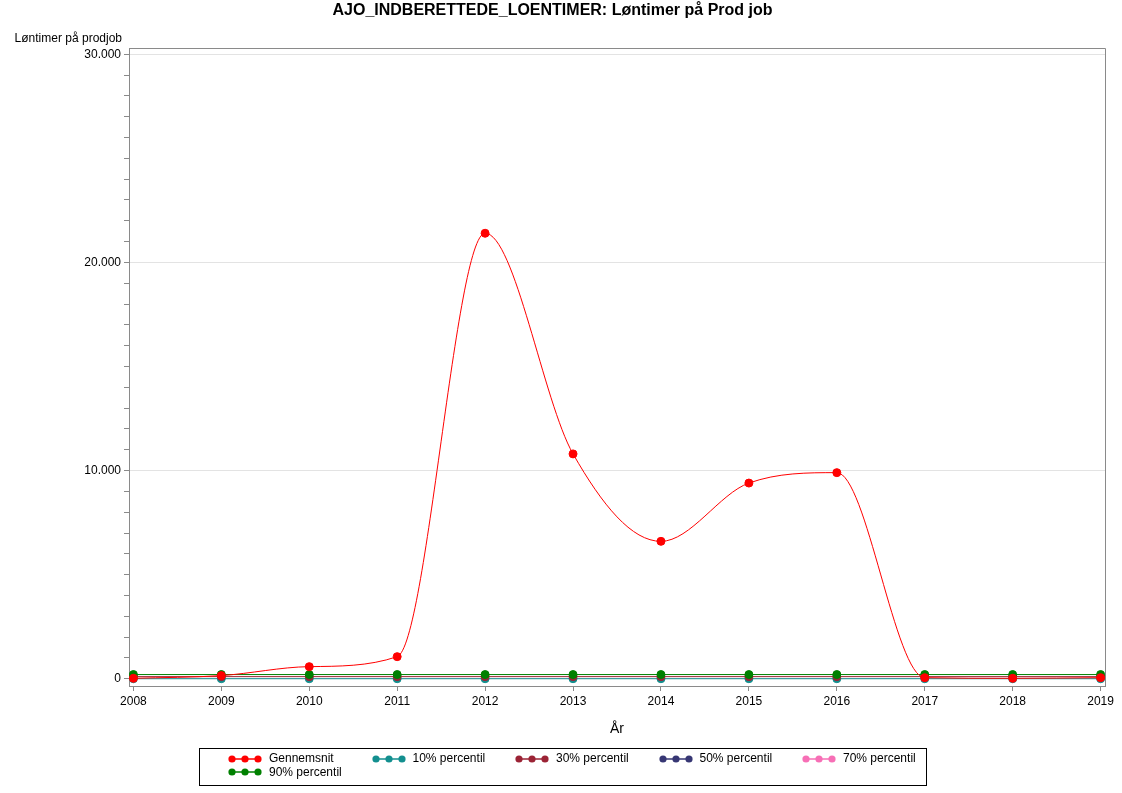  I want to click on x-tick-label: 2019, so click(1101, 700).